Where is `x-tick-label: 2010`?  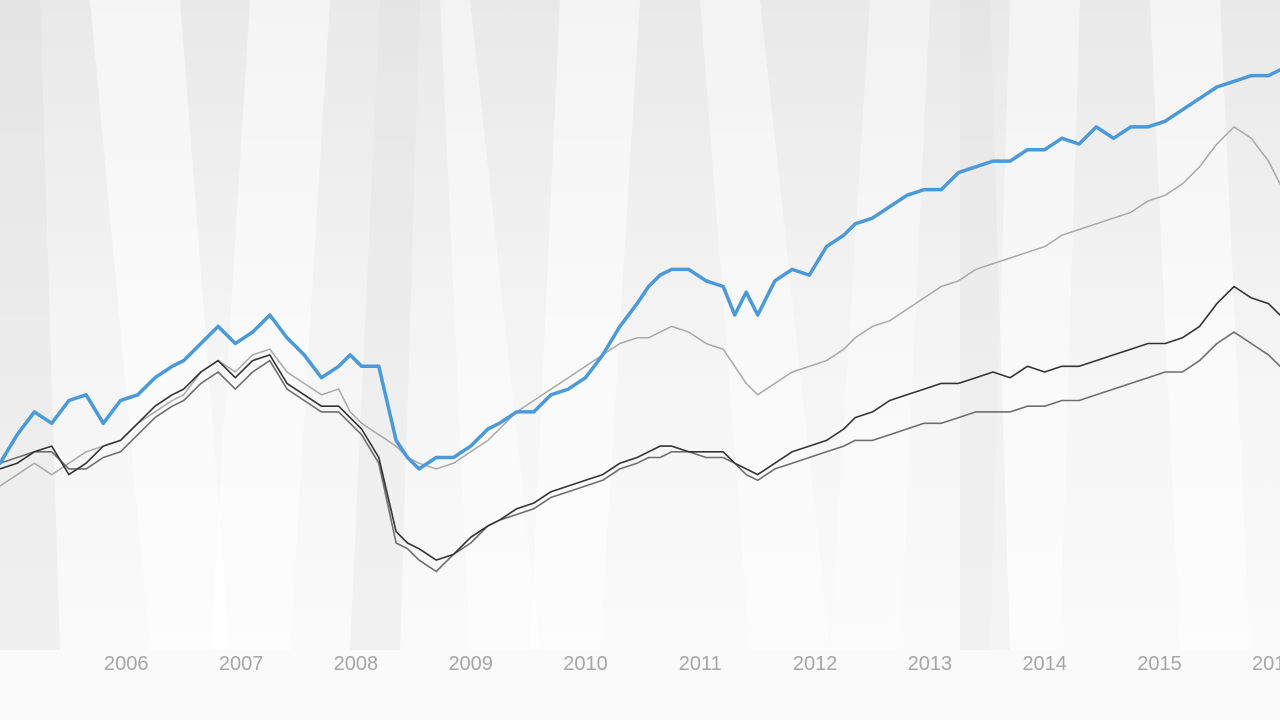 x-tick-label: 2010 is located at coordinates (585, 664).